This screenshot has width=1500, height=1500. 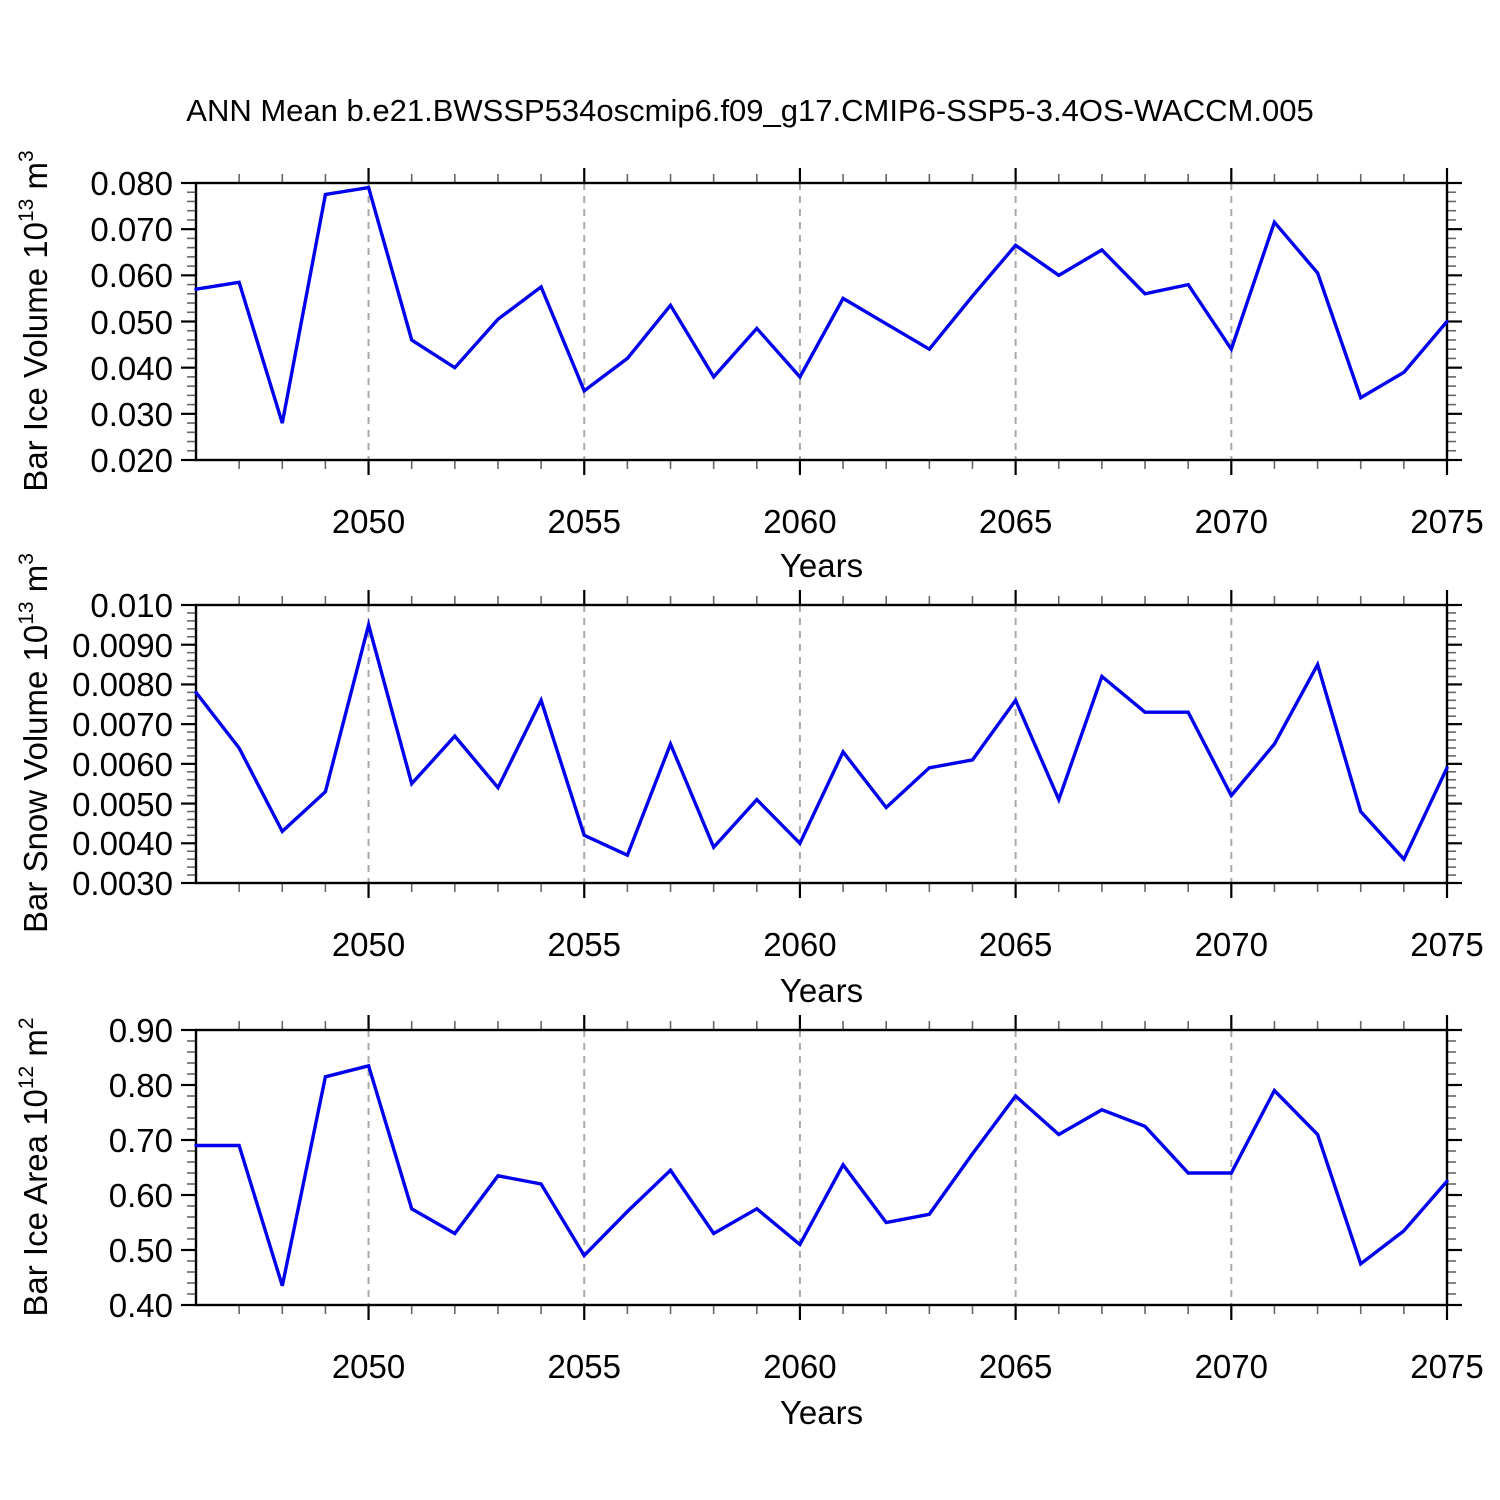 What do you see at coordinates (140, 1140) in the screenshot?
I see `y-tick-label: 0.70` at bounding box center [140, 1140].